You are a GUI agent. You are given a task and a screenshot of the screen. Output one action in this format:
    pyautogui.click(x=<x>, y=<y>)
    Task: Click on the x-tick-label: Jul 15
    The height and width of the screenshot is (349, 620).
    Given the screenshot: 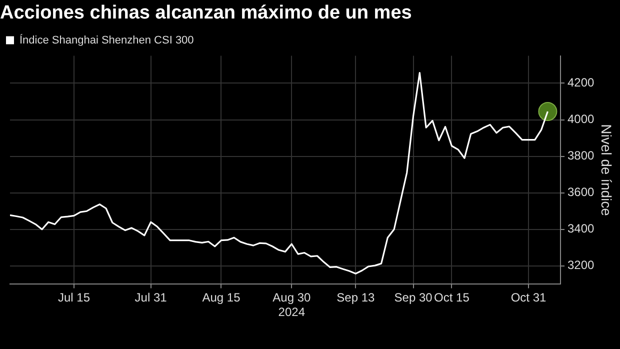 What is the action you would take?
    pyautogui.click(x=74, y=297)
    